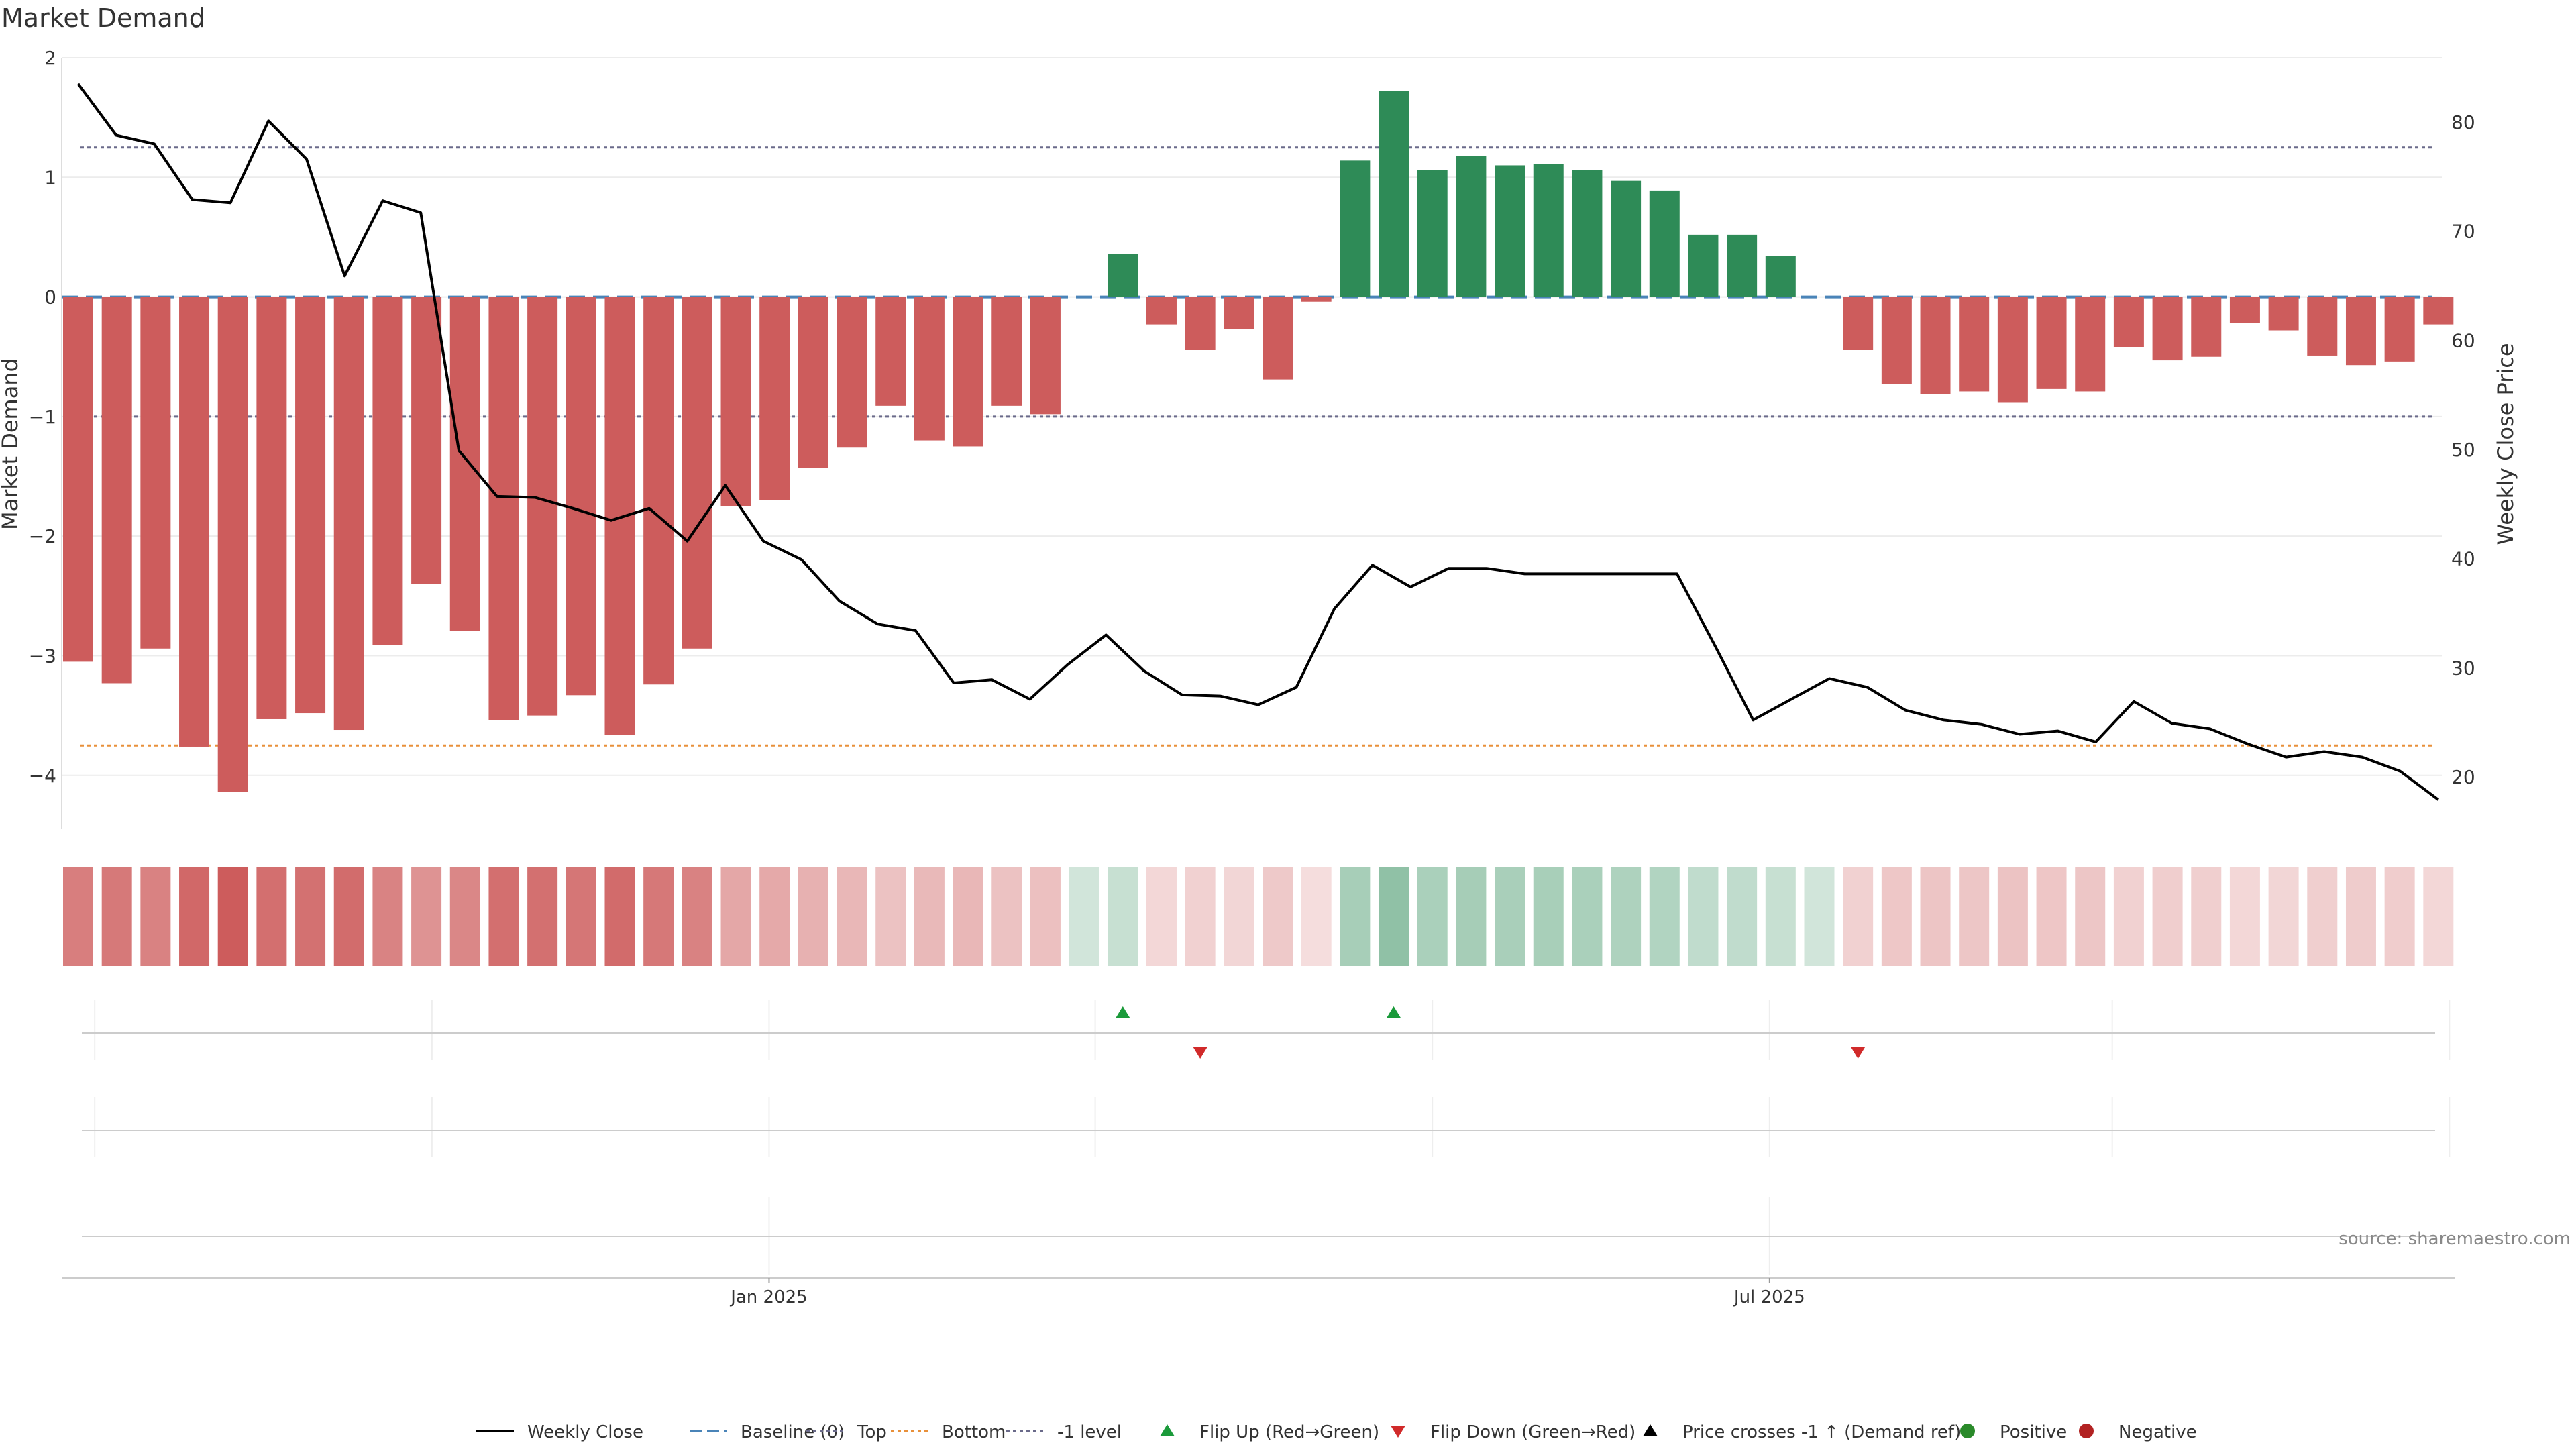 The height and width of the screenshot is (1449, 2576). I want to click on left-tick-label: −2, so click(42, 536).